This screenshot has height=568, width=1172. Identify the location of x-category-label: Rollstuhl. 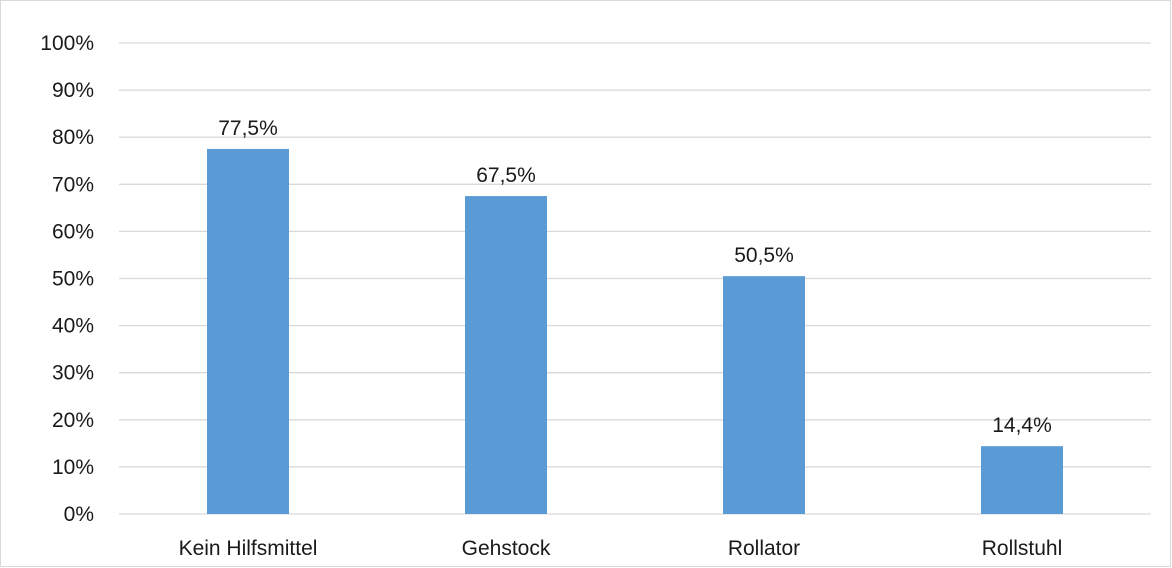
(1022, 548).